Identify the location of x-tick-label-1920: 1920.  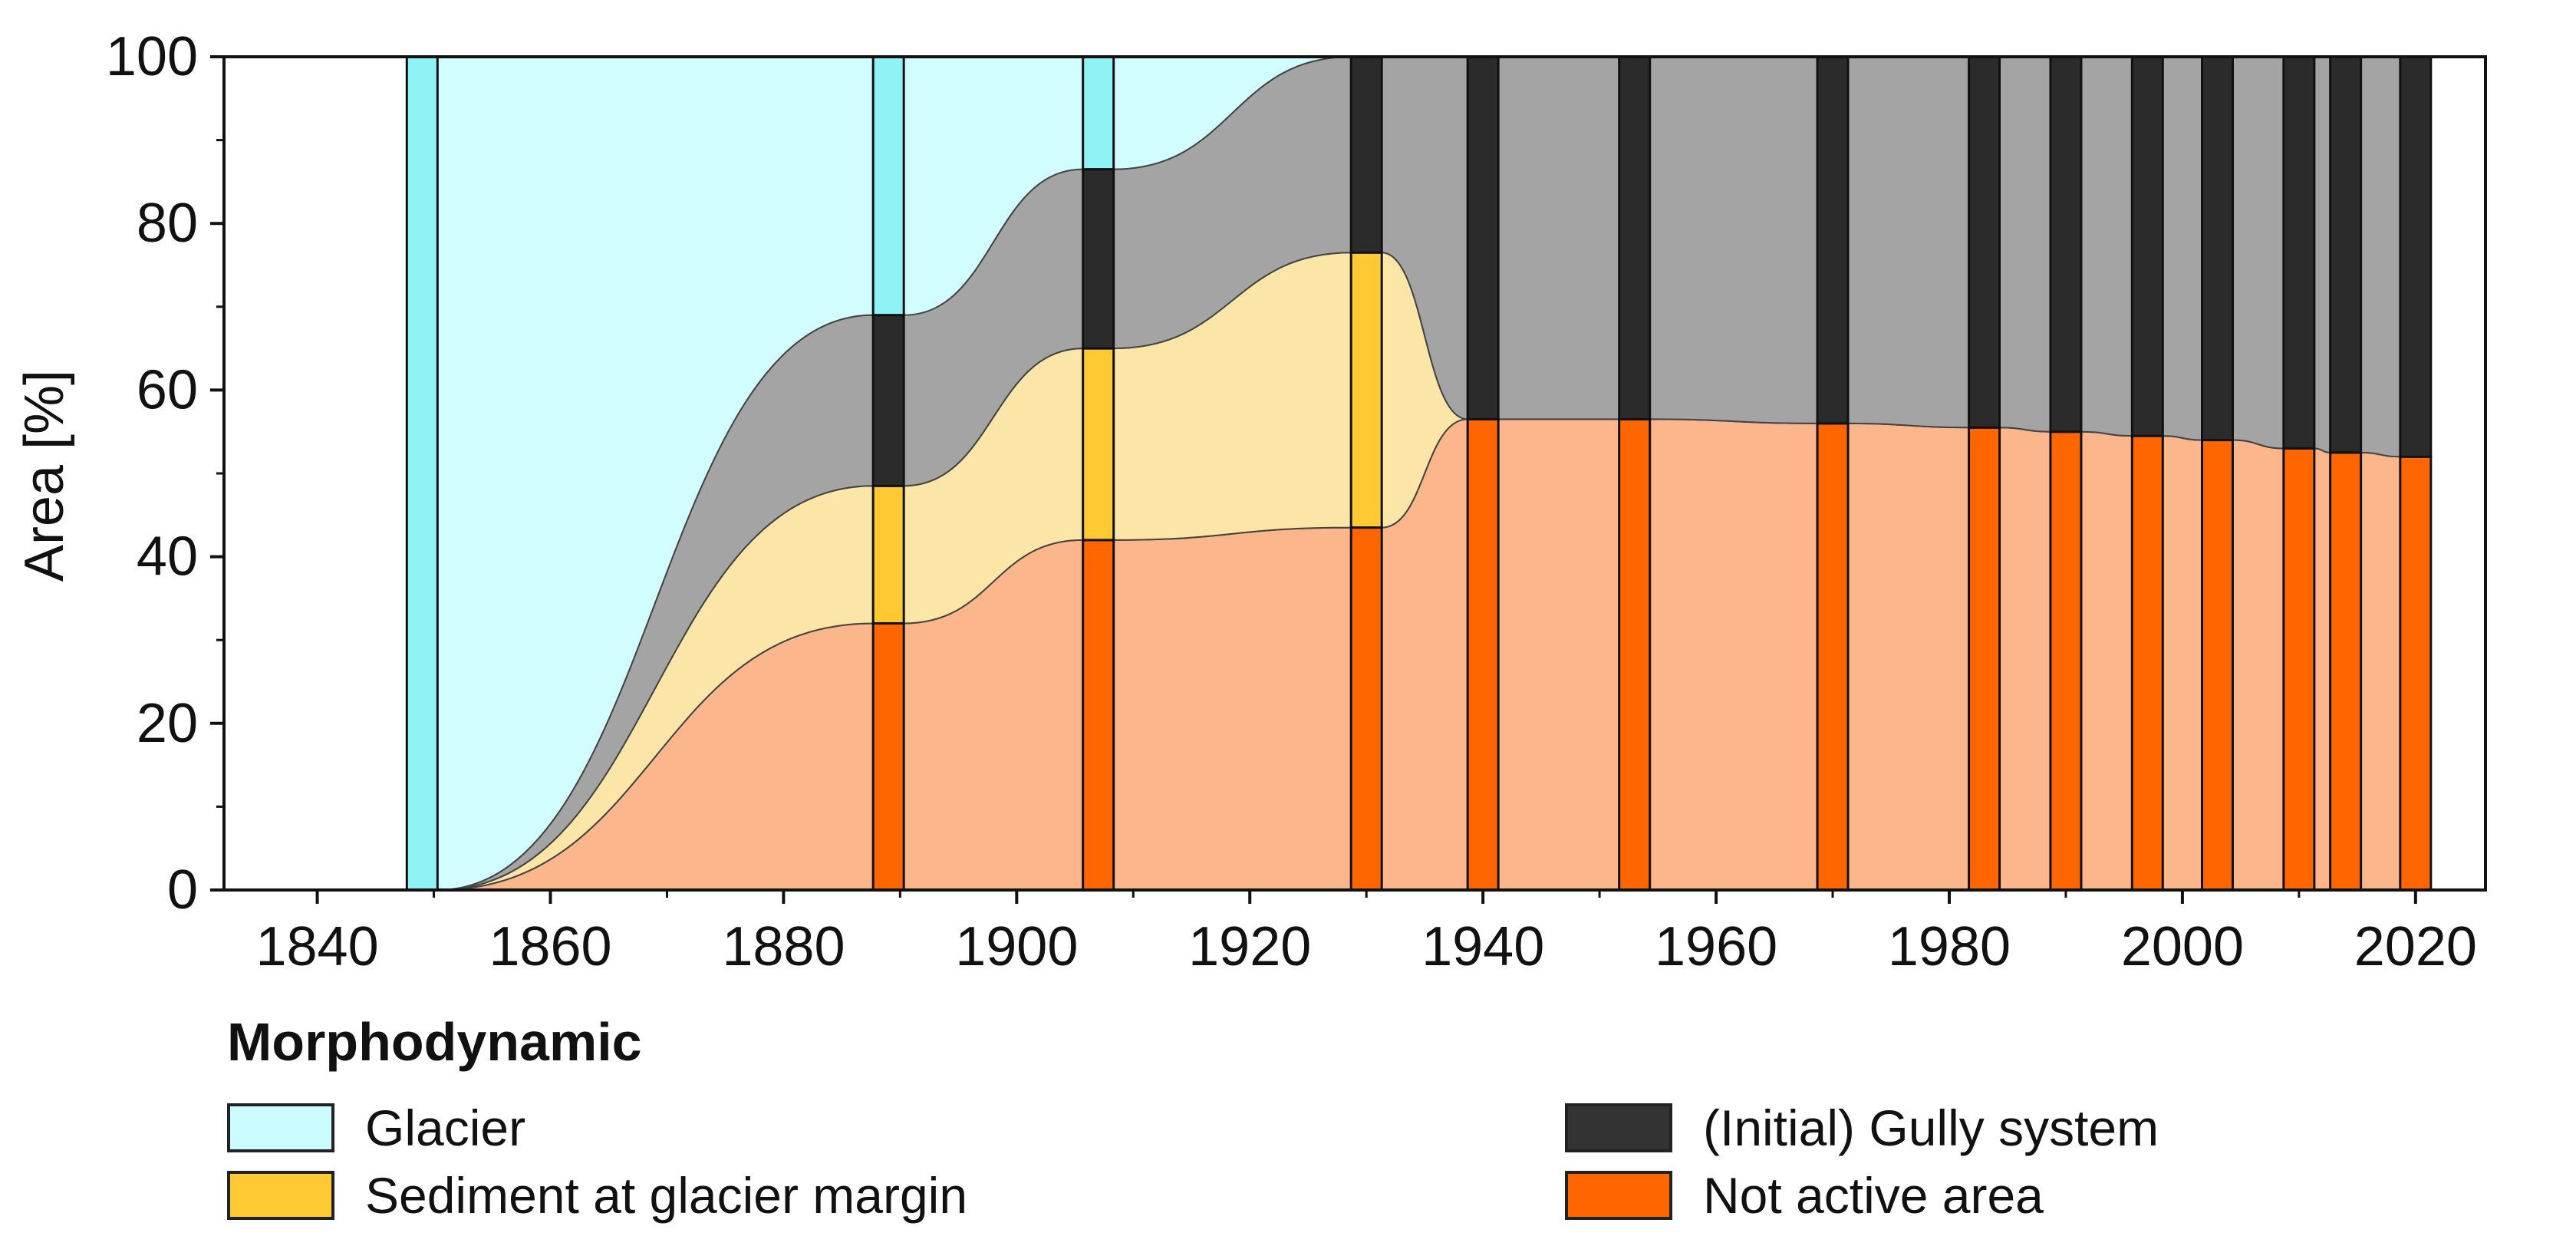
(1249, 947).